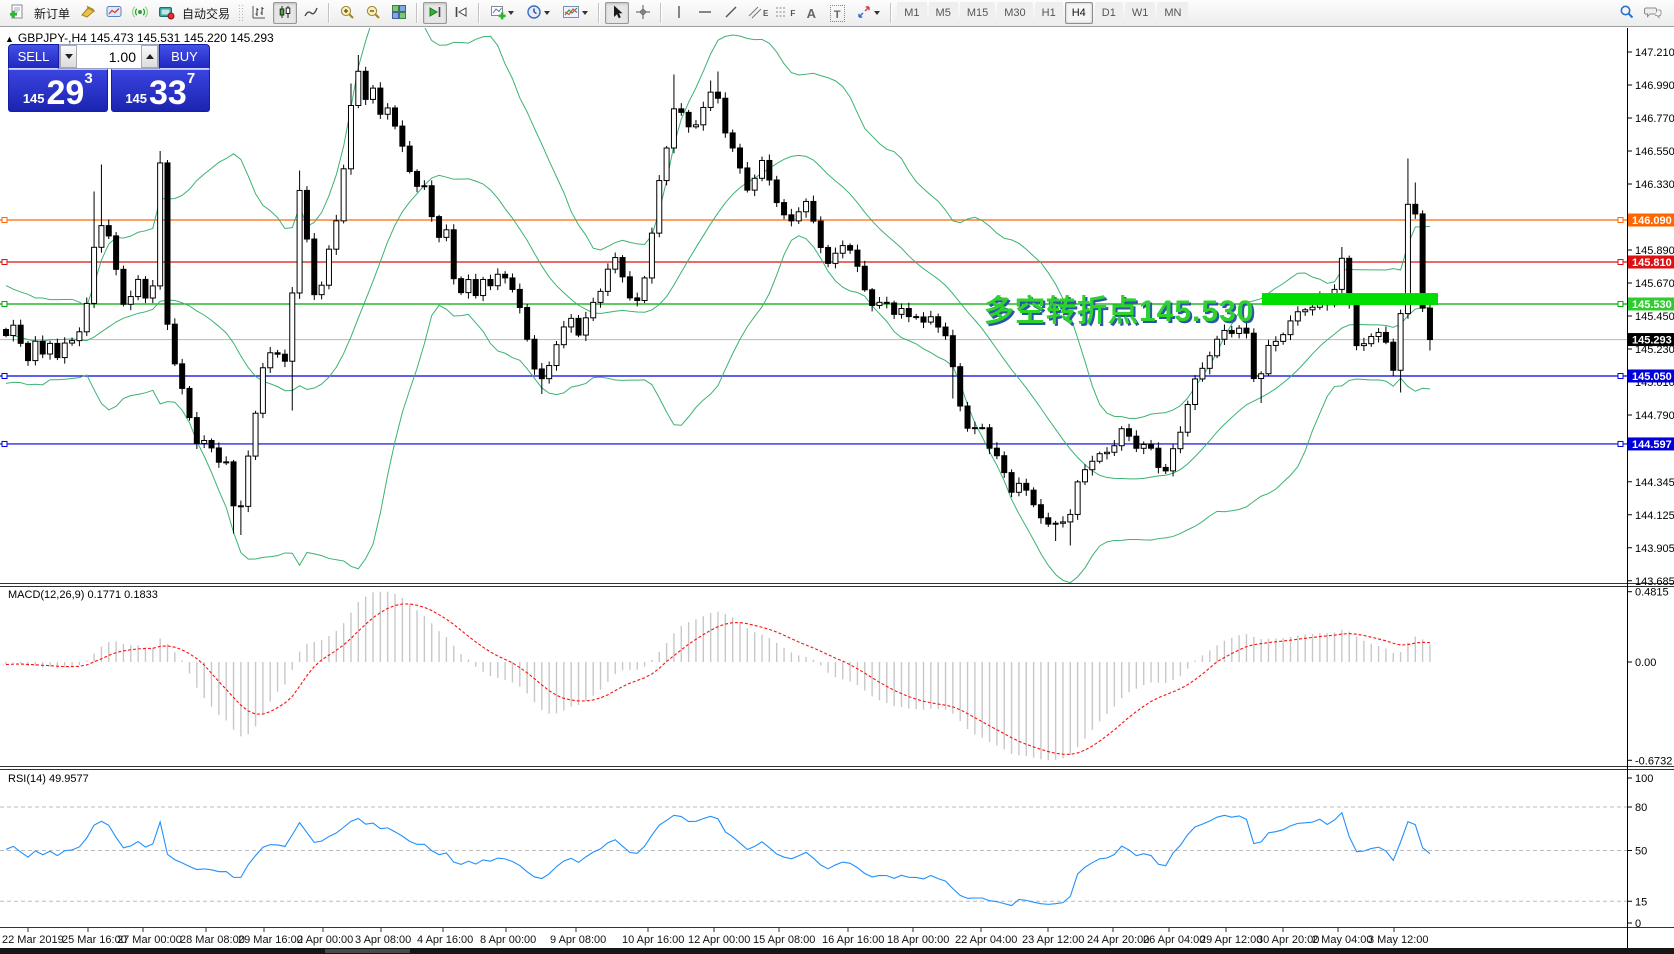  What do you see at coordinates (1652, 341) in the screenshot?
I see `svg-text: 145.293` at bounding box center [1652, 341].